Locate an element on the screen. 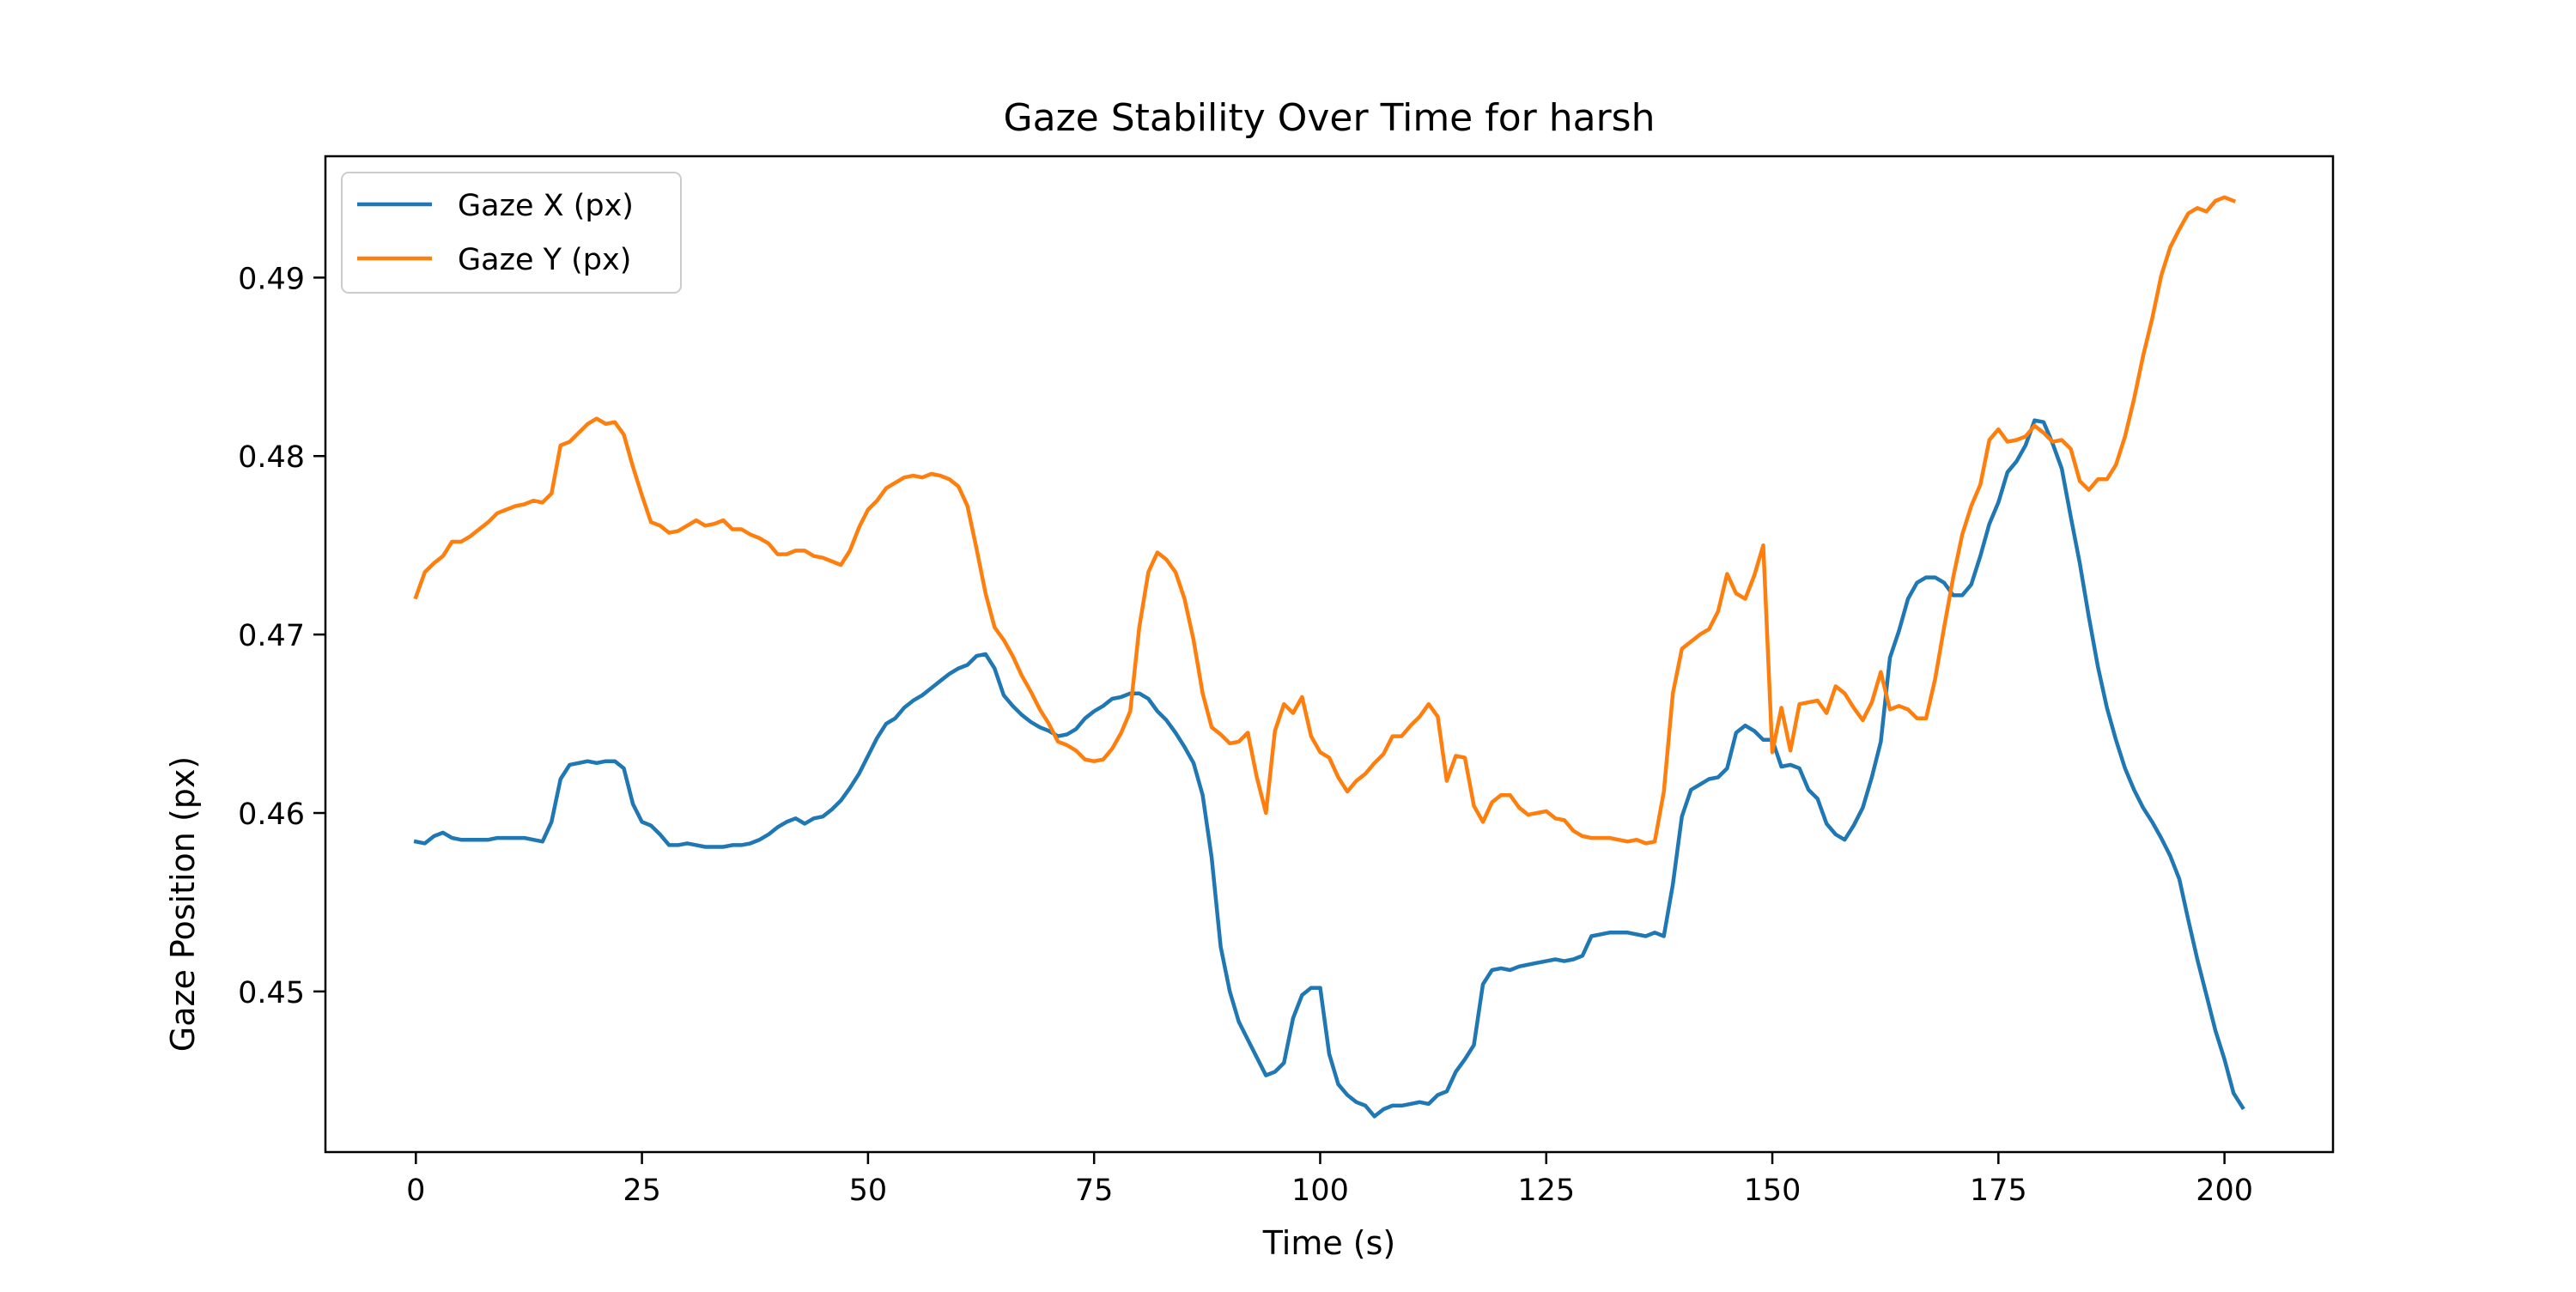 Image resolution: width=2576 pixels, height=1292 pixels. x-tick-label: 75 is located at coordinates (1094, 1191).